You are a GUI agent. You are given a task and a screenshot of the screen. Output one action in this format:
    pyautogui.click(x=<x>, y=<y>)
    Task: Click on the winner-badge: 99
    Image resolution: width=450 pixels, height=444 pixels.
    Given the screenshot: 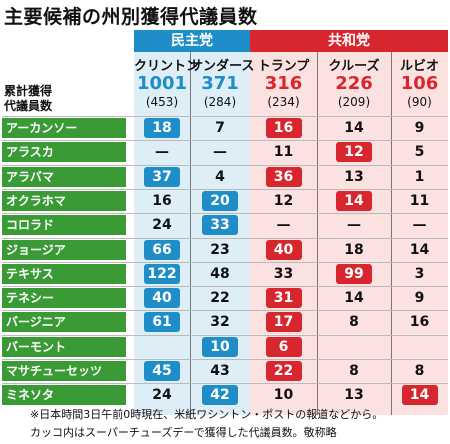 What is the action you would take?
    pyautogui.click(x=354, y=274)
    